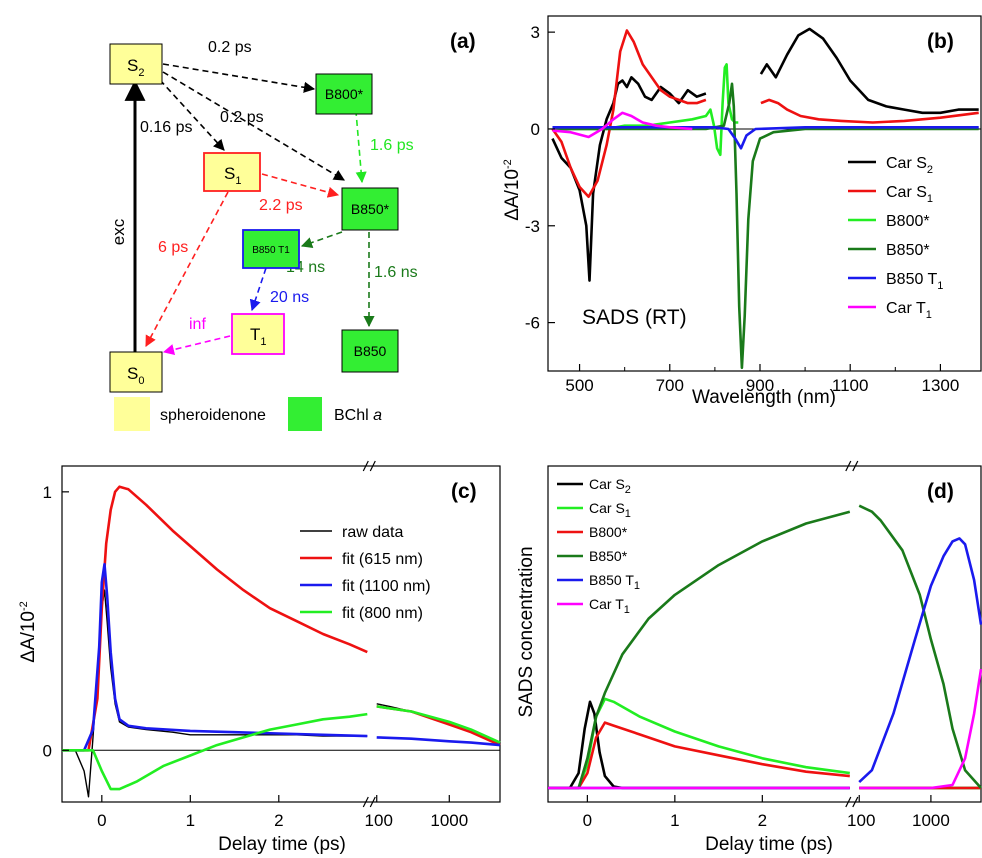 The width and height of the screenshot is (982, 858). Describe the element at coordinates (535, 129) in the screenshot. I see `panel-b-ytick-label: 0` at that location.